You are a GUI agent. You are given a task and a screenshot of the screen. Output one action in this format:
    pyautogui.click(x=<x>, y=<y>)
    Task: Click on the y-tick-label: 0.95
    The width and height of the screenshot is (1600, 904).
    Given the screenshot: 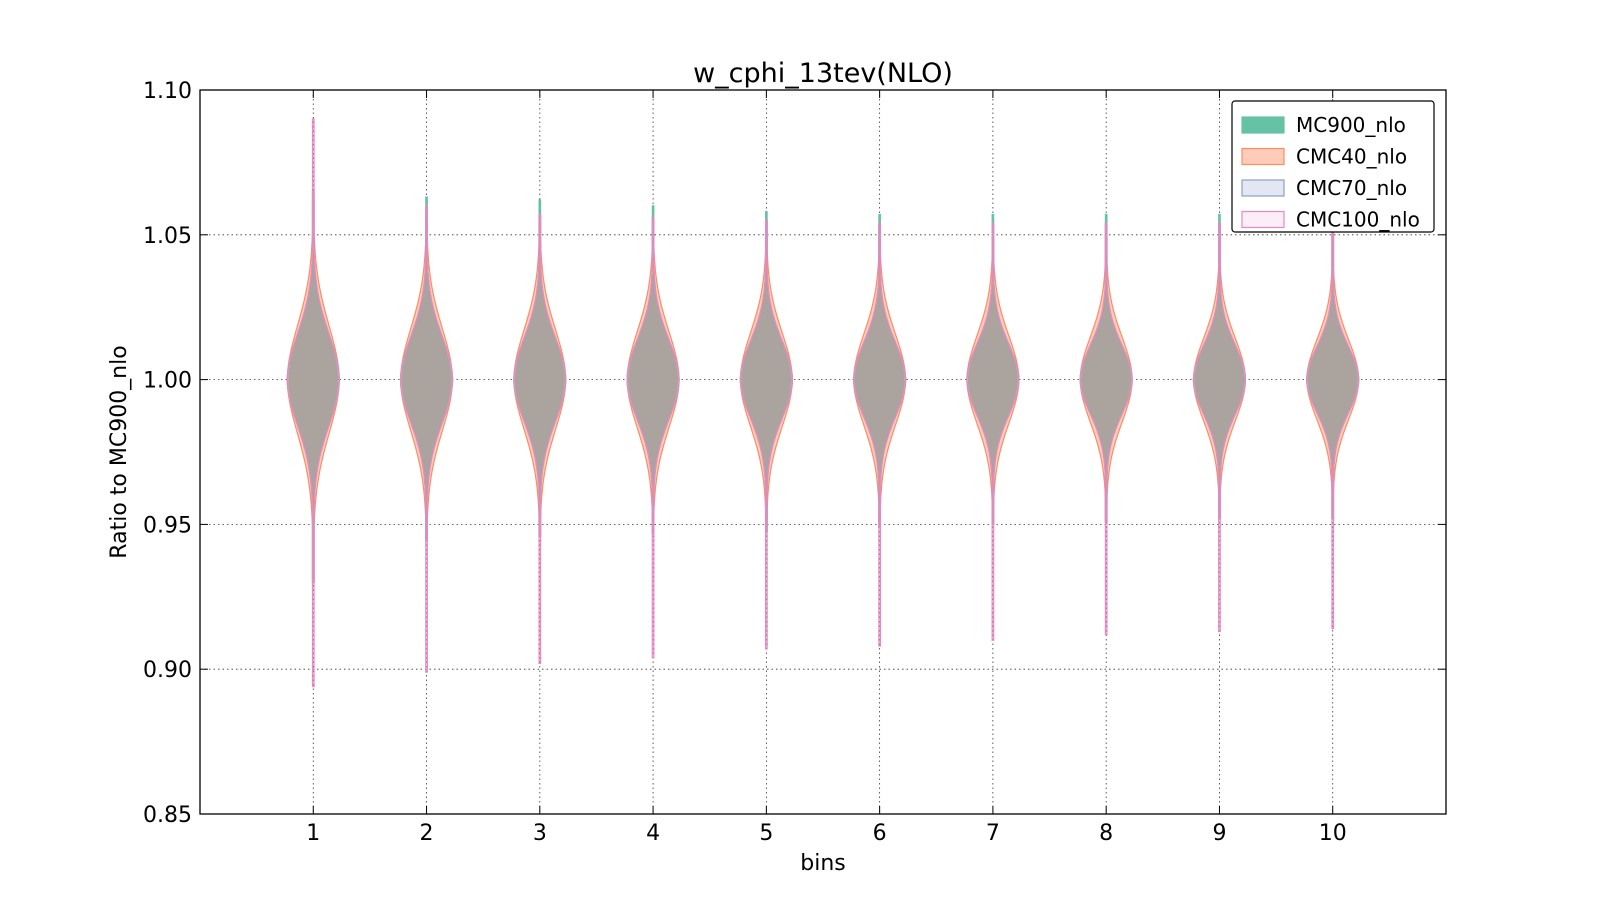 What is the action you would take?
    pyautogui.click(x=167, y=525)
    